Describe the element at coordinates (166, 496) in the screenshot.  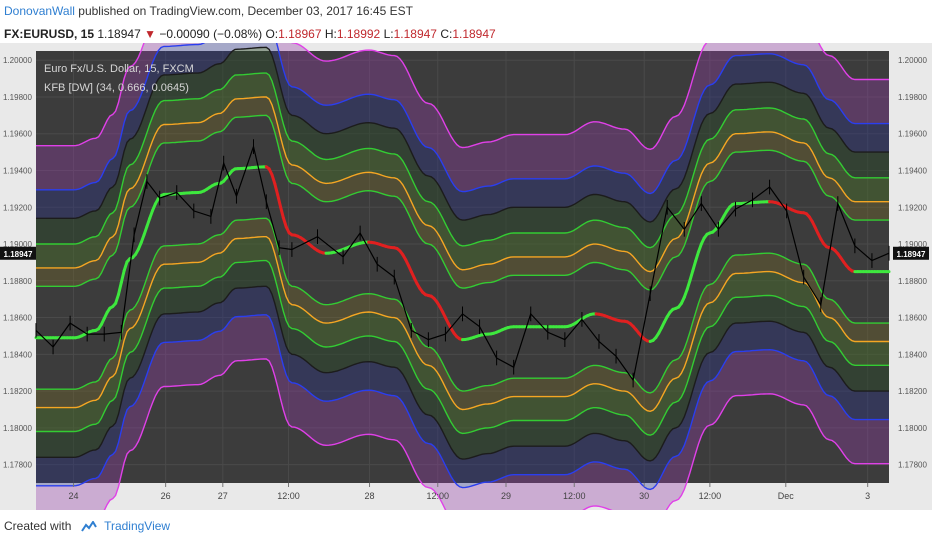
I see `x-tick-label: 26` at that location.